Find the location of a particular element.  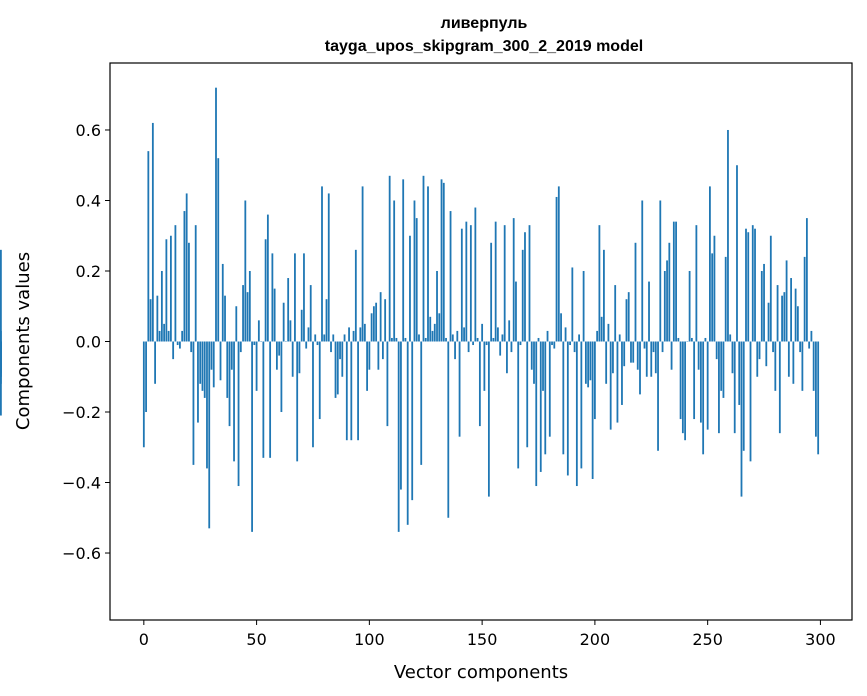

x-tick-label: 200 is located at coordinates (595, 639).